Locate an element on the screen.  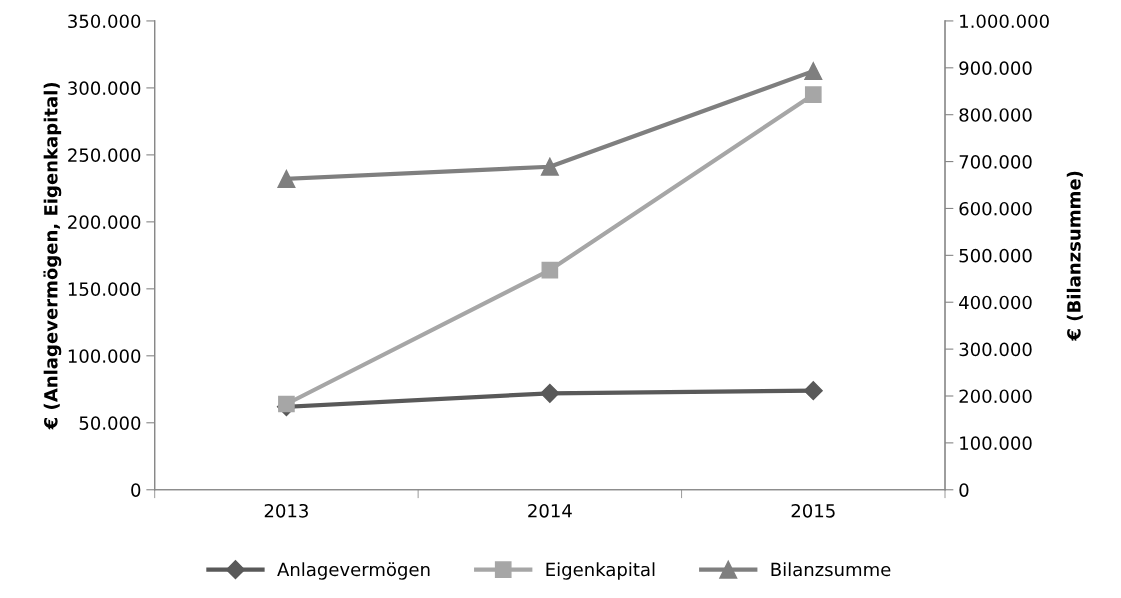
y2-tick-label: 100.000 is located at coordinates (996, 443).